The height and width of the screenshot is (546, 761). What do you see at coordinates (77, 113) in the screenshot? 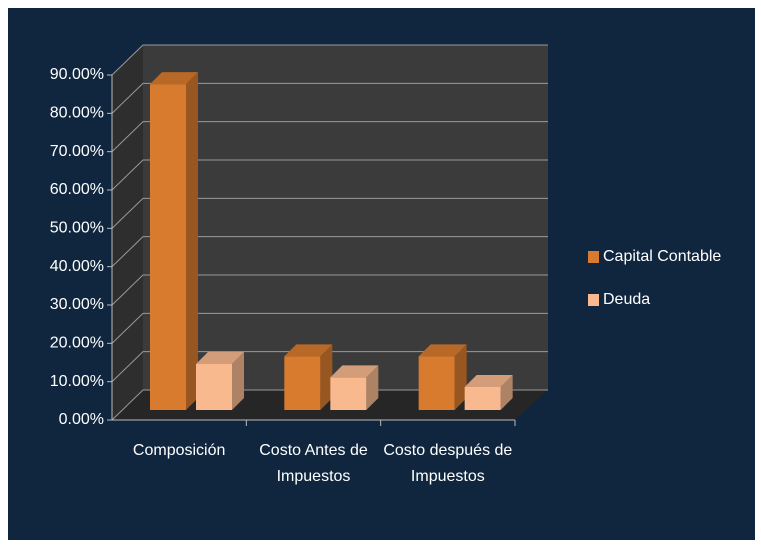
I see `y-tick-label: 80.00%` at bounding box center [77, 113].